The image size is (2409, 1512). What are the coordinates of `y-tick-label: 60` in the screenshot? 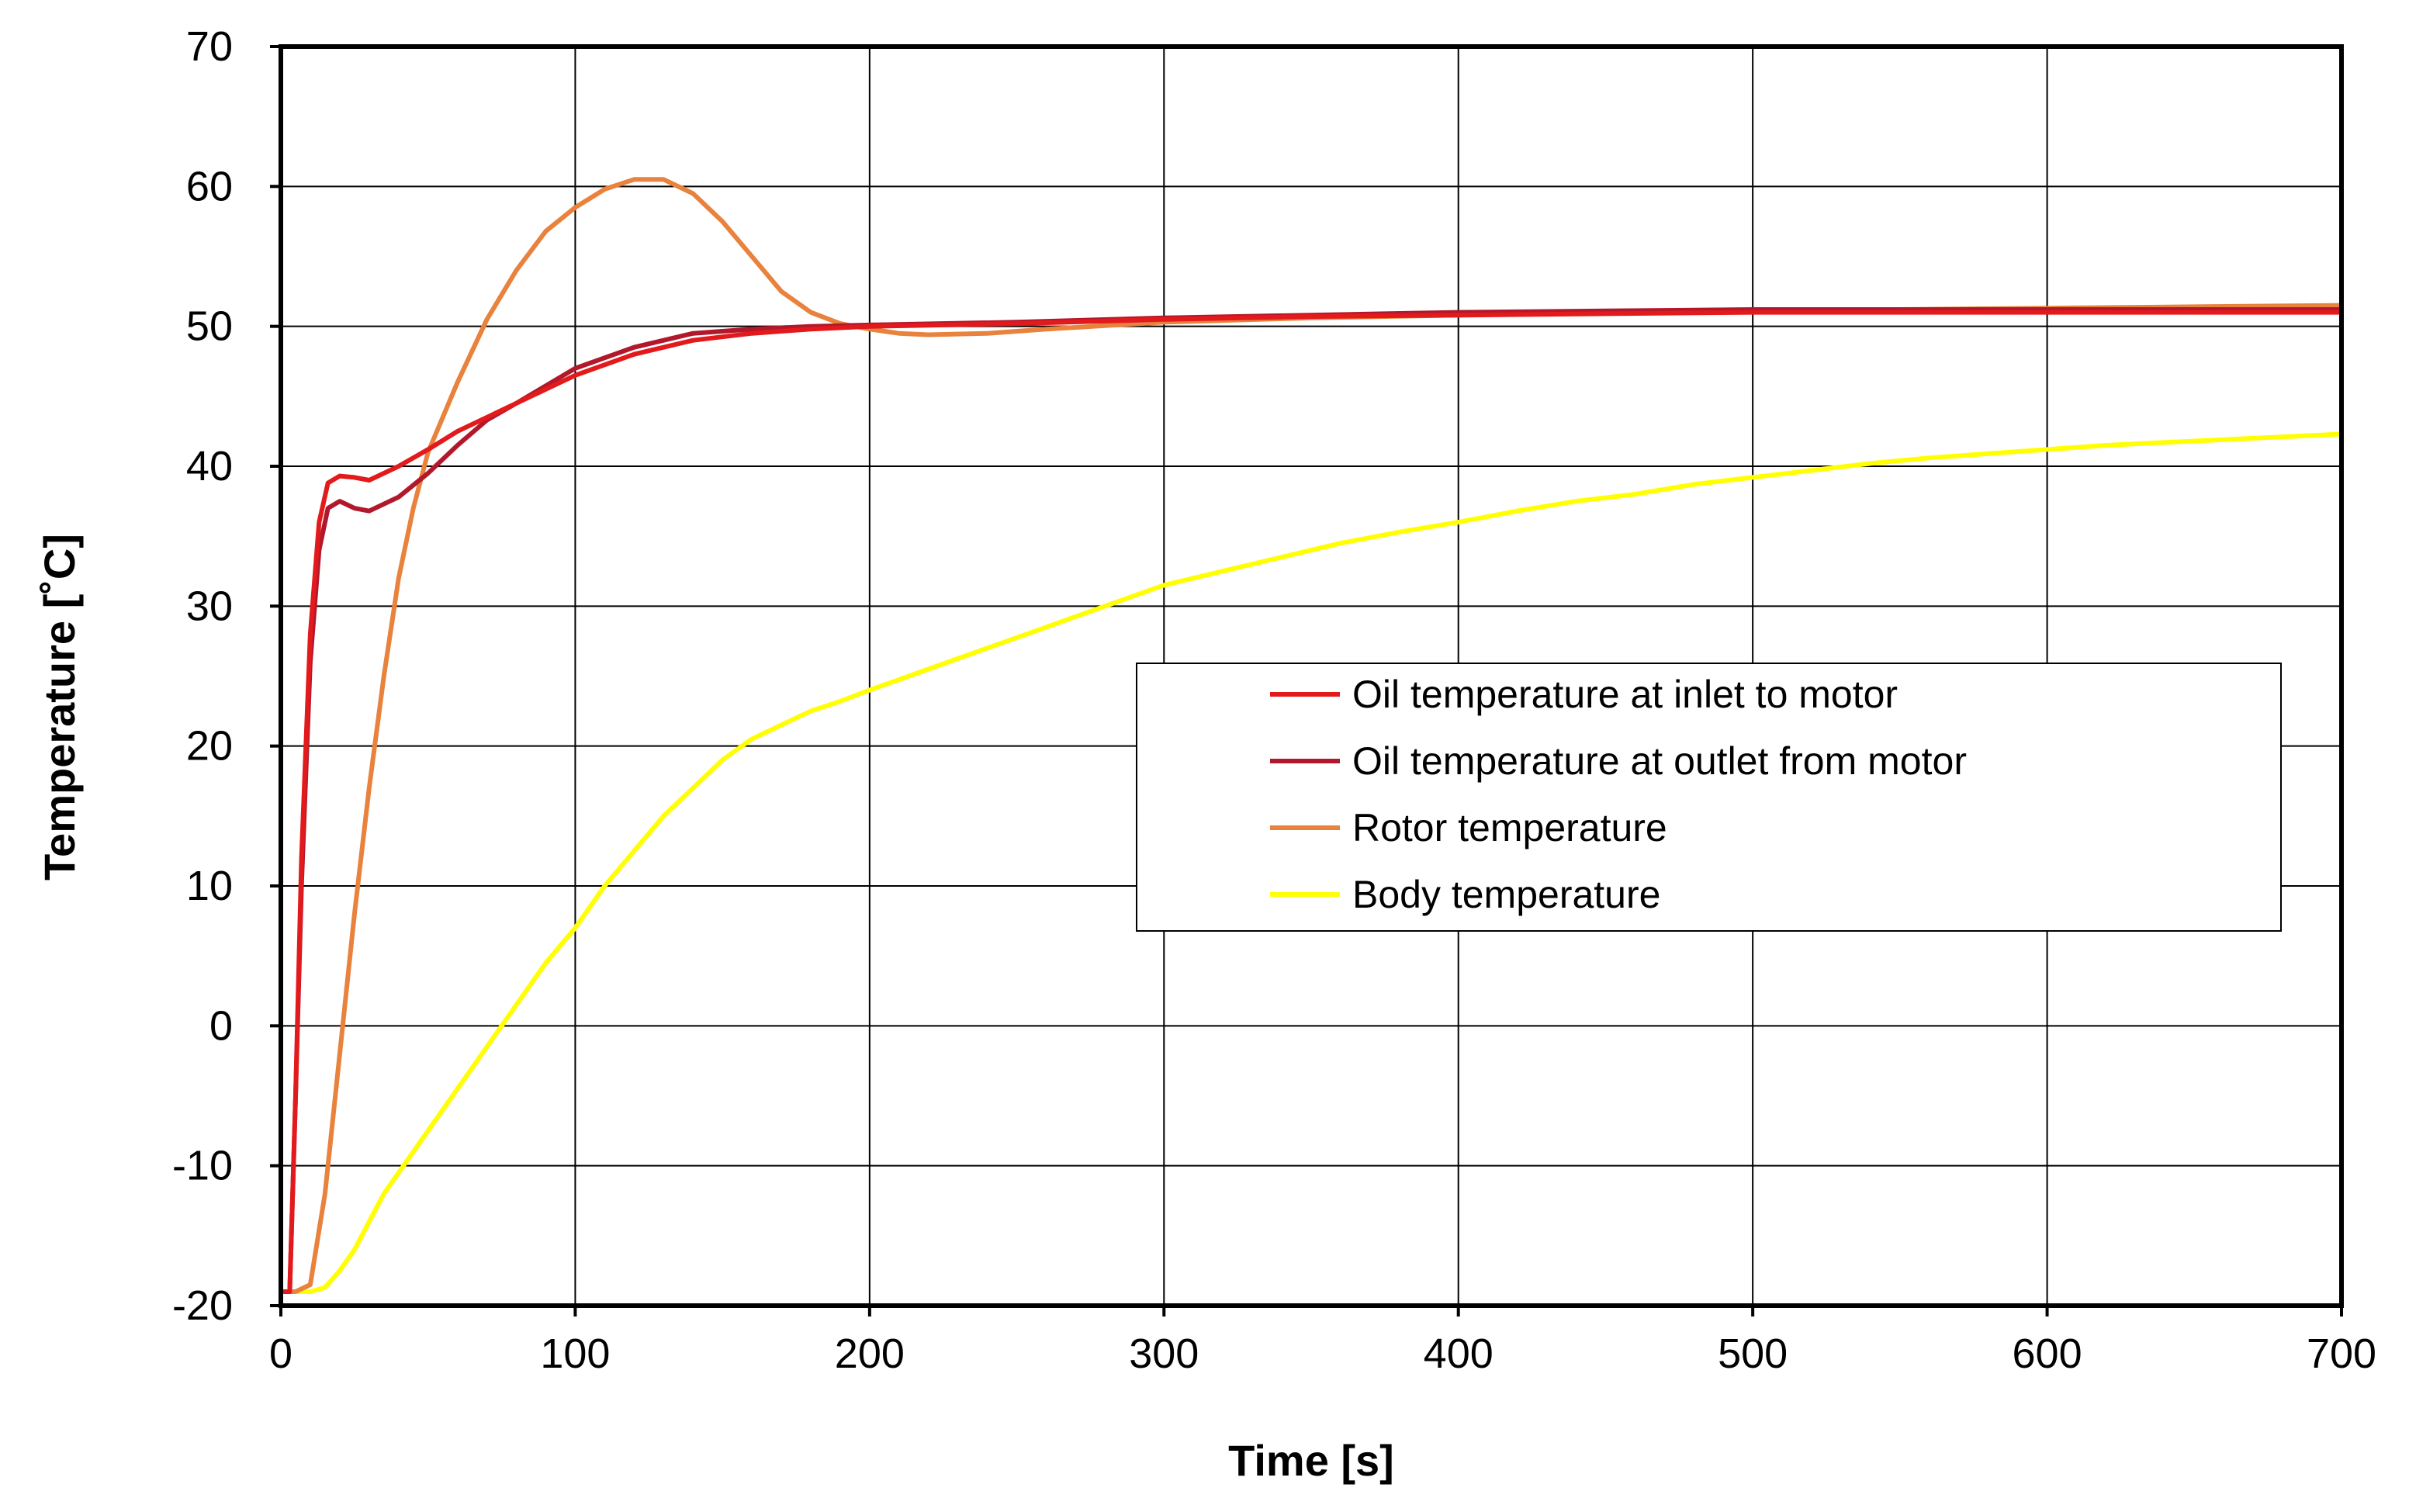 It's located at (210, 186).